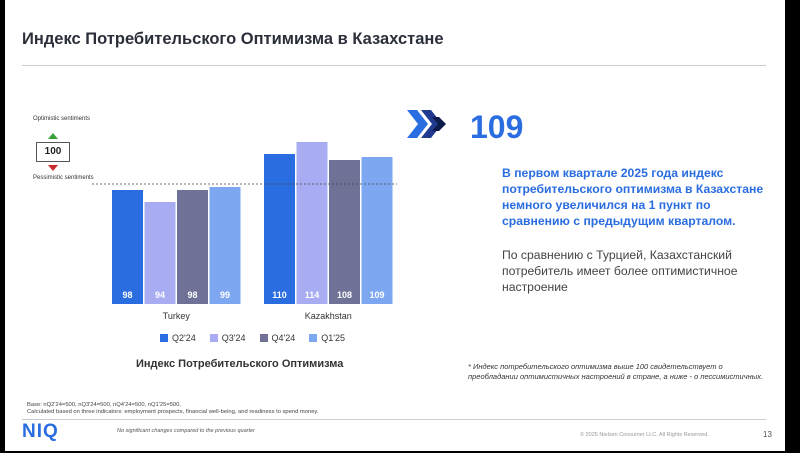  What do you see at coordinates (376, 295) in the screenshot?
I see `bar-value-label: 109` at bounding box center [376, 295].